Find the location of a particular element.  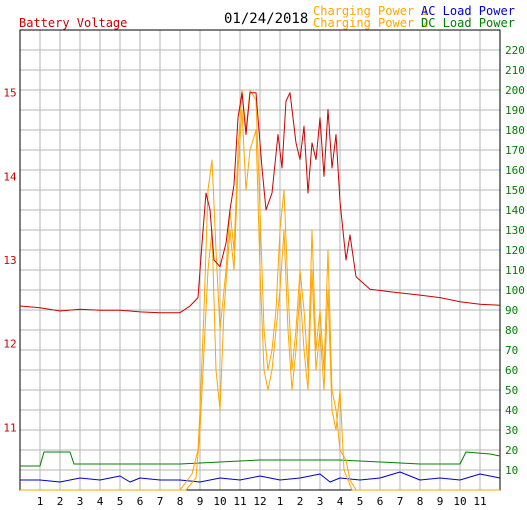

y-right-tick-label: 200 is located at coordinates (515, 90).